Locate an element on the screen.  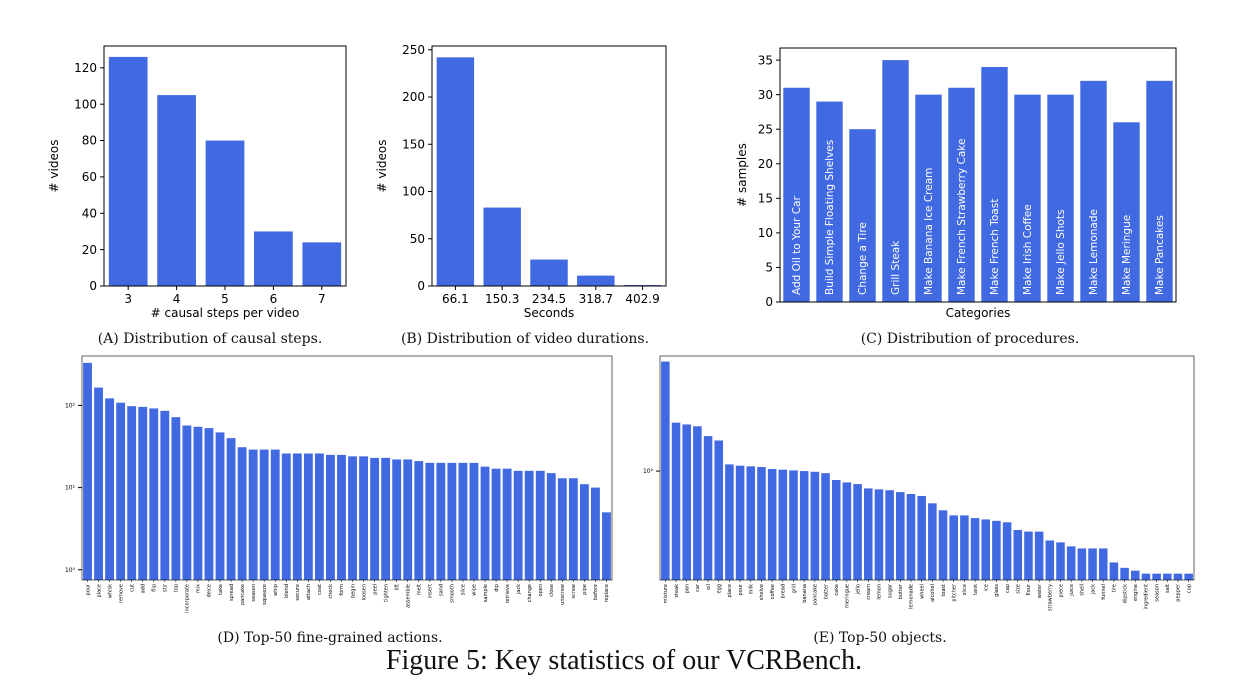
bar-mix is located at coordinates (198, 503).